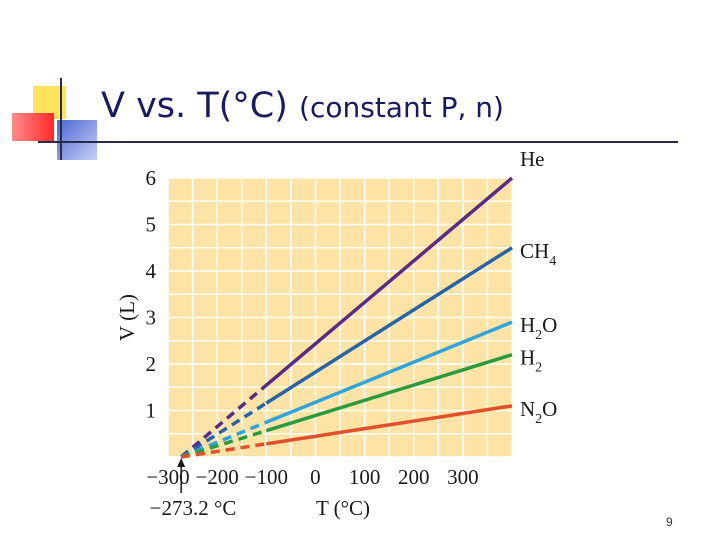  Describe the element at coordinates (389, 425) in the screenshot. I see `series-N2O-line` at that location.